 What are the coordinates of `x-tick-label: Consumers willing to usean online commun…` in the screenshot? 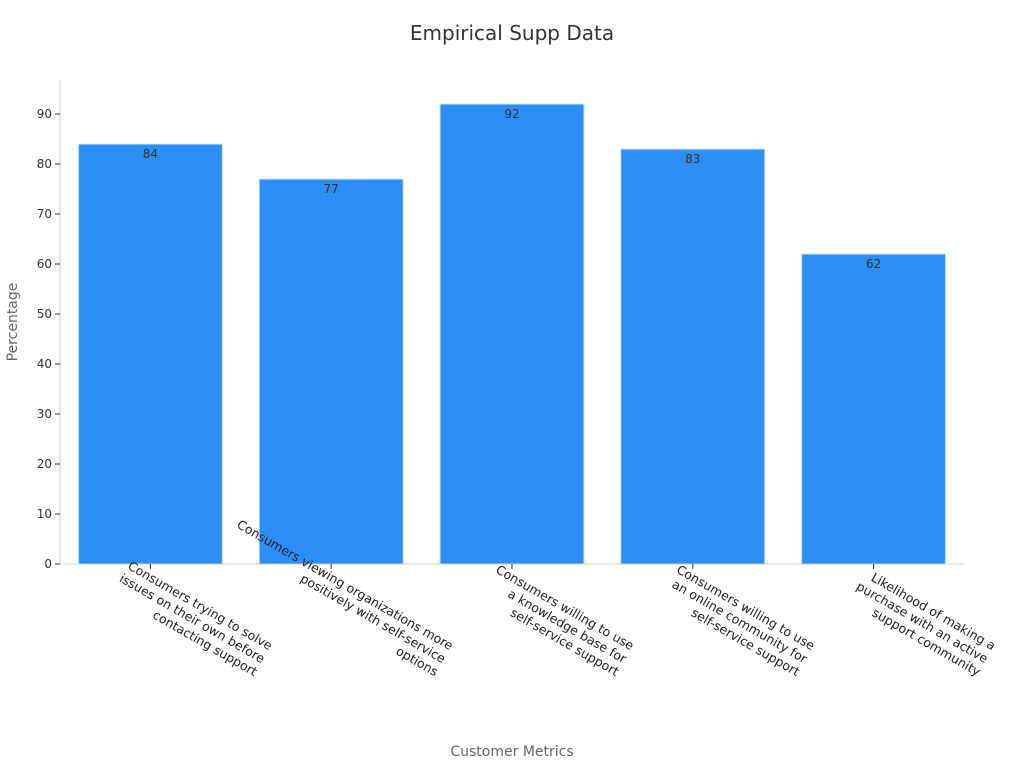 It's located at (738, 621).